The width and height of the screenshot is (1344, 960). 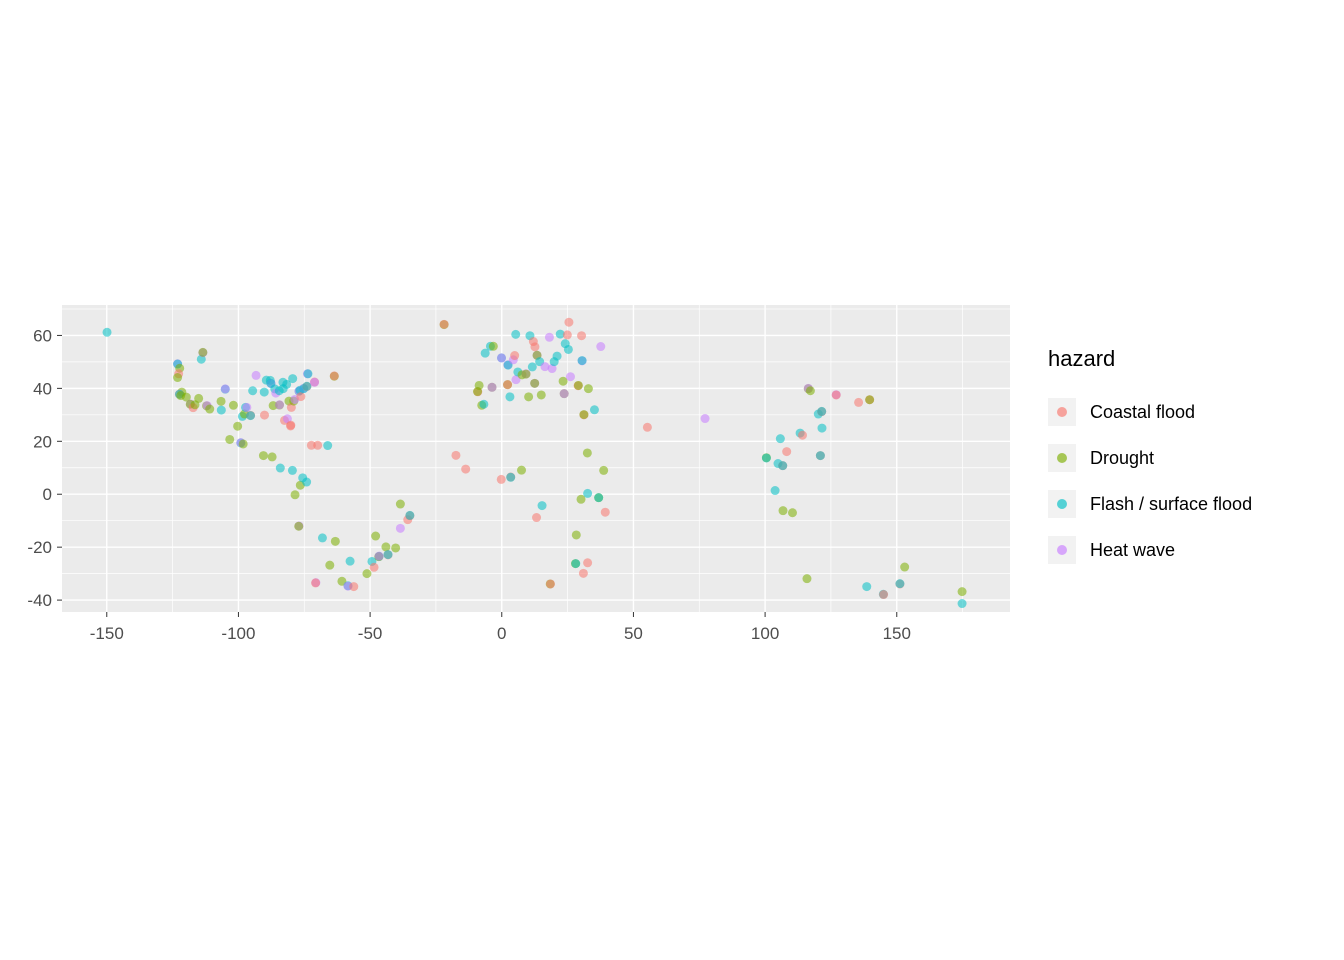 I want to click on legend-item-flash-surface-flood: Flash / surface flood, so click(x=1193, y=504).